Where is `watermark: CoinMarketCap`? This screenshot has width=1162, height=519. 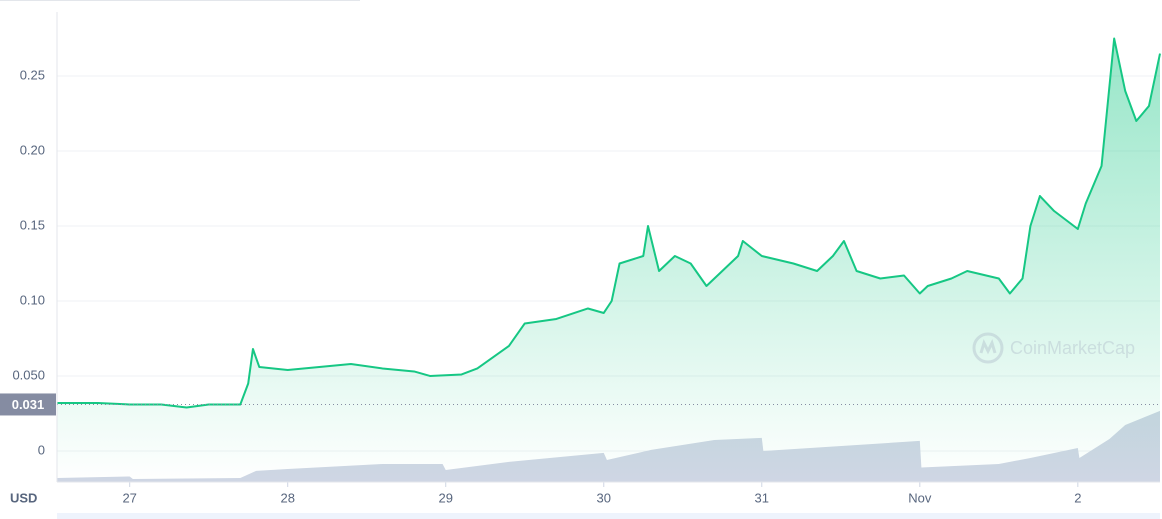 watermark: CoinMarketCap is located at coordinates (1053, 348).